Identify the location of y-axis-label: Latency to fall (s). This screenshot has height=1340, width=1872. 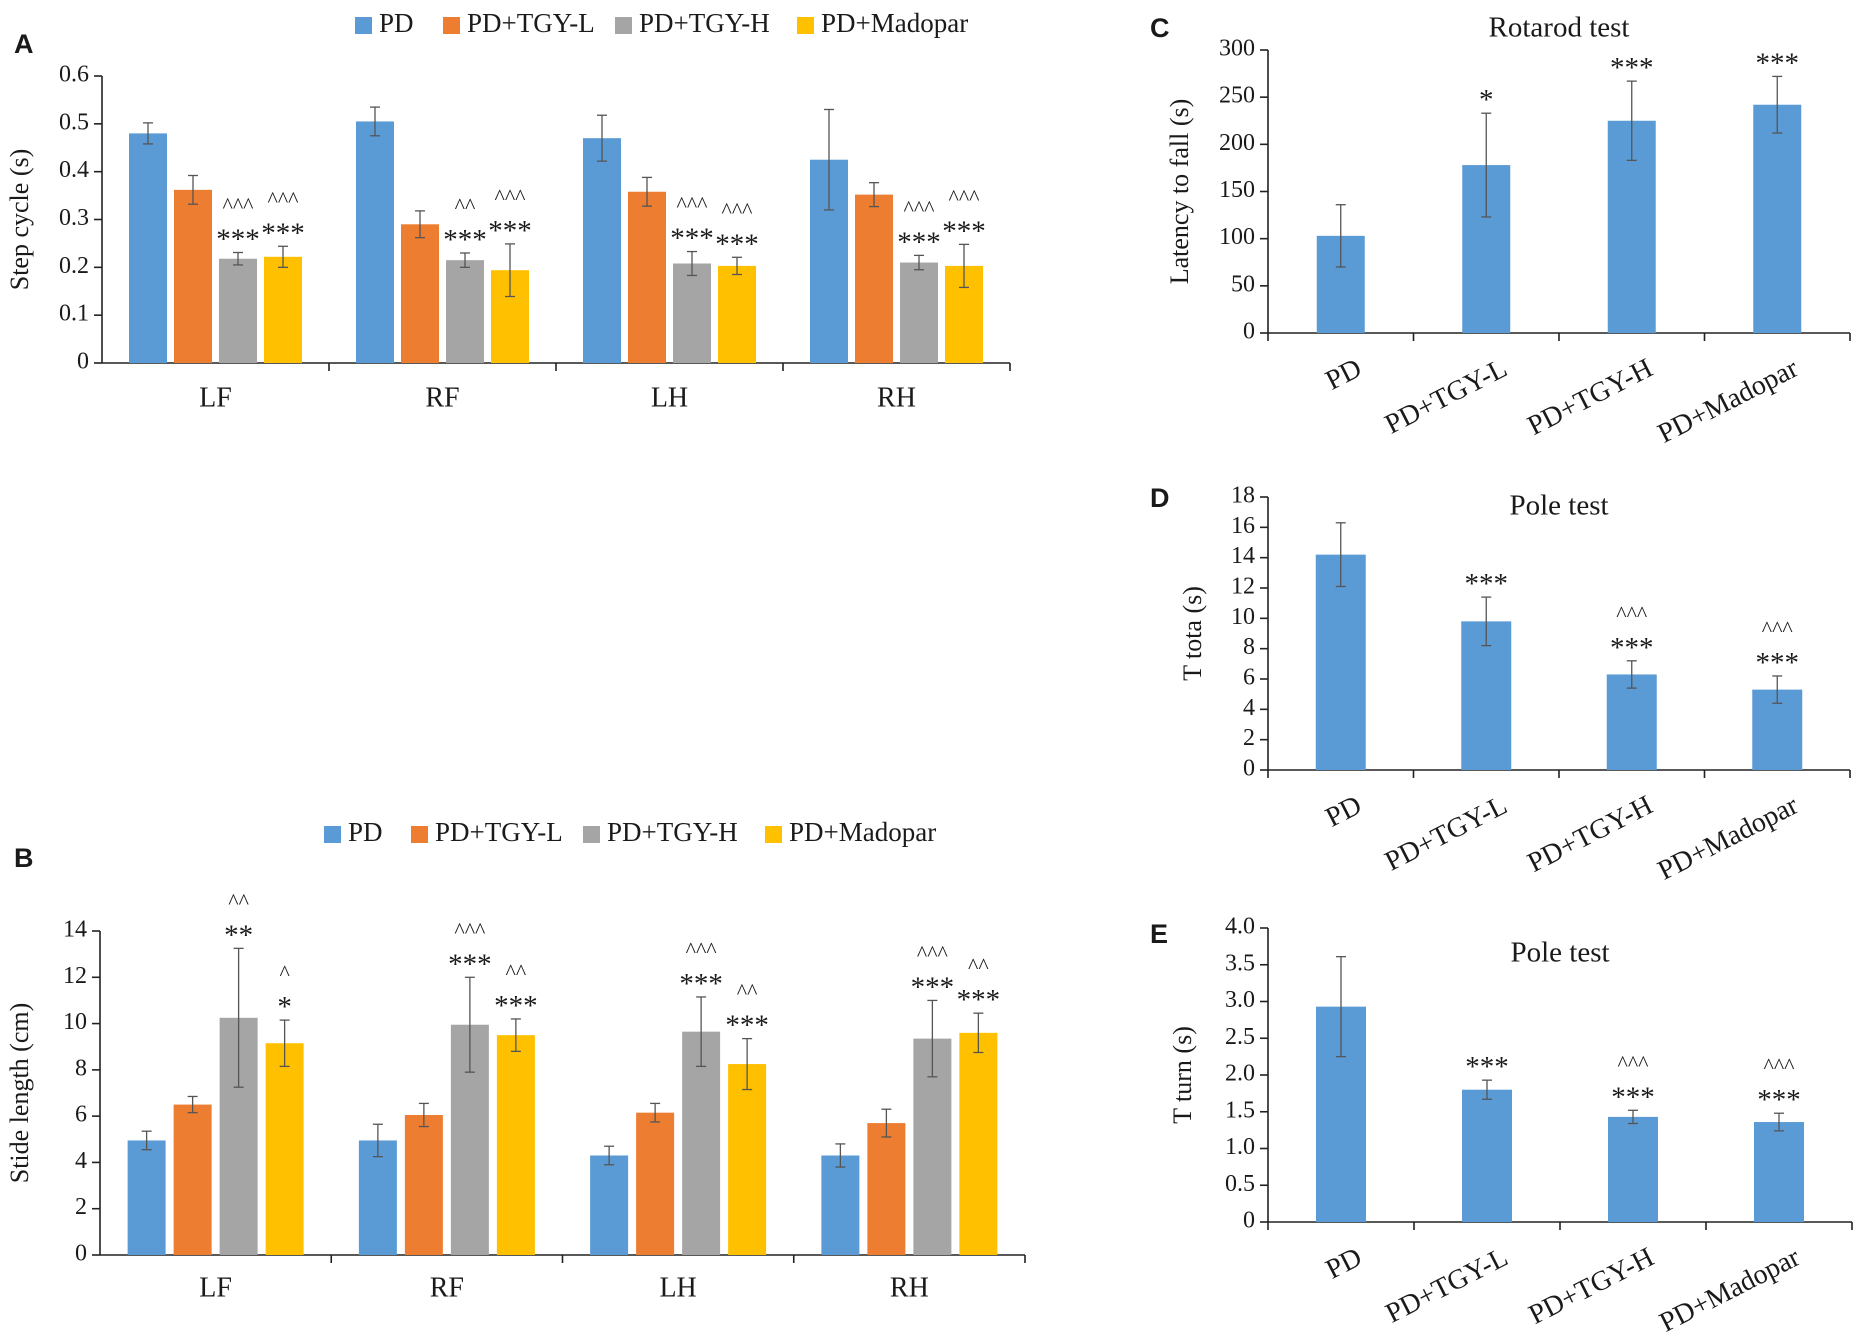
(1179, 192).